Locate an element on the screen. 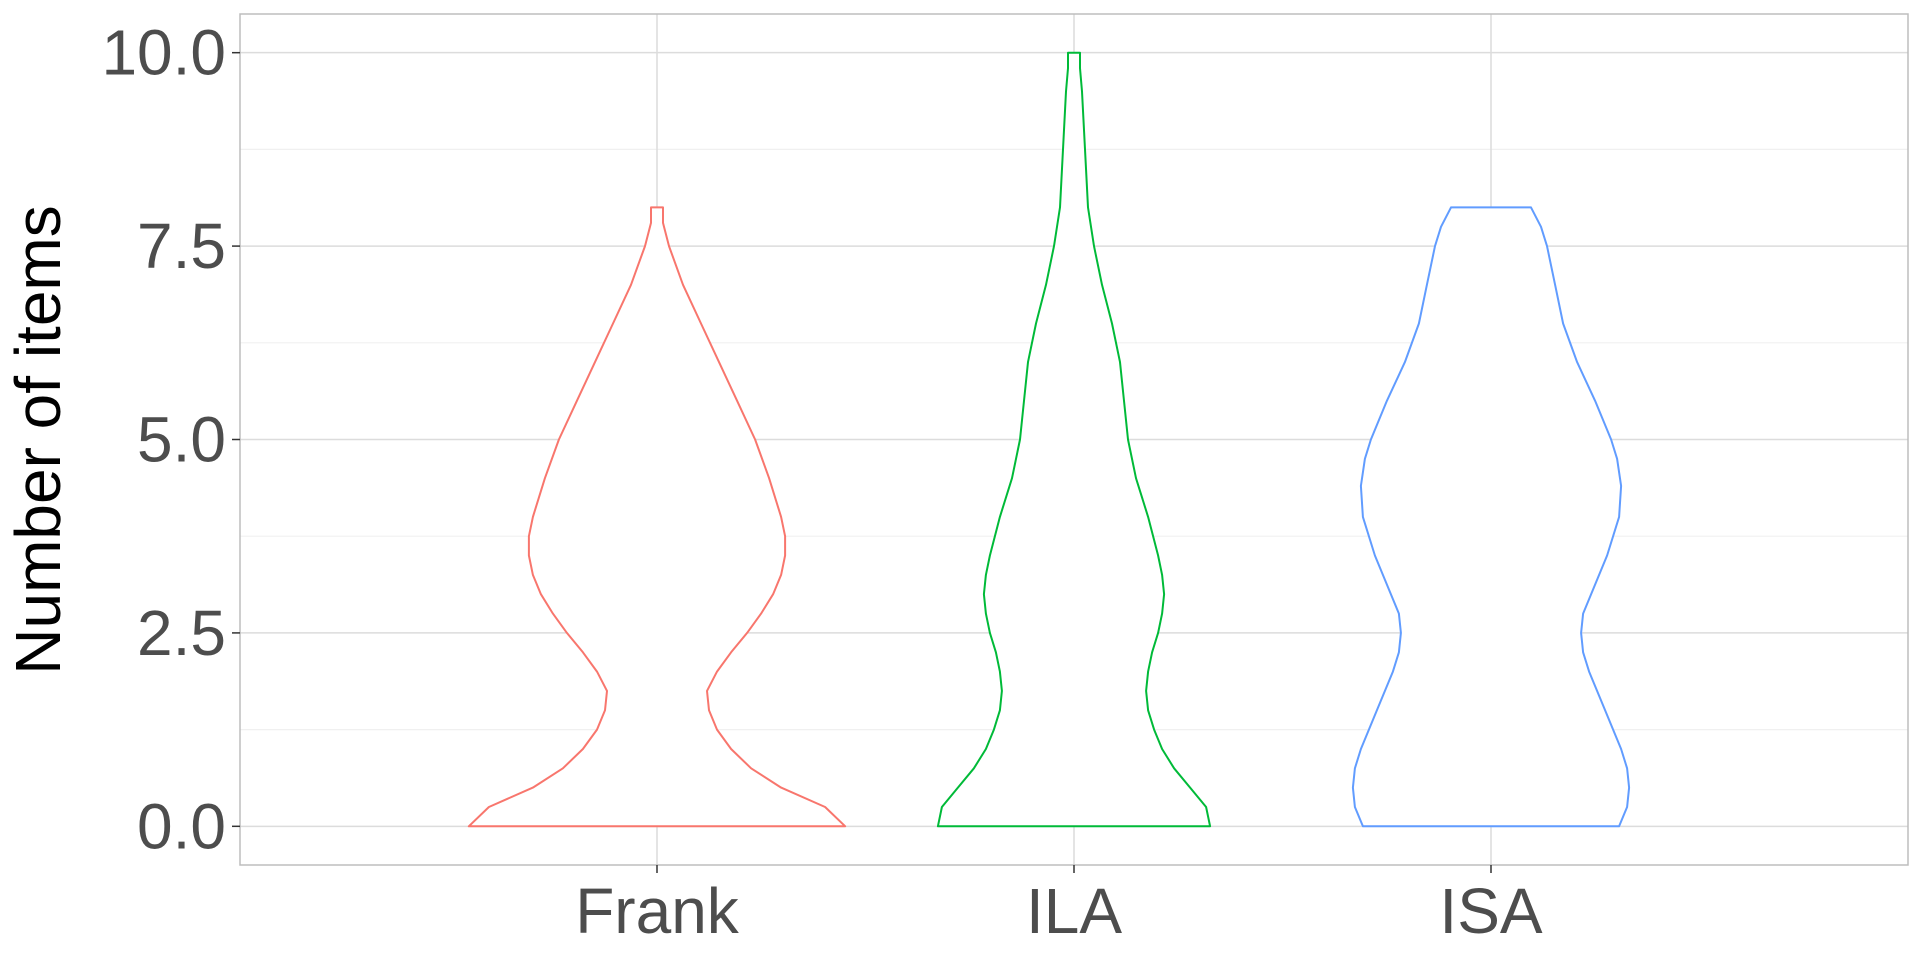 The width and height of the screenshot is (1920, 960). x-tick-label-frank: Frank is located at coordinates (657, 911).